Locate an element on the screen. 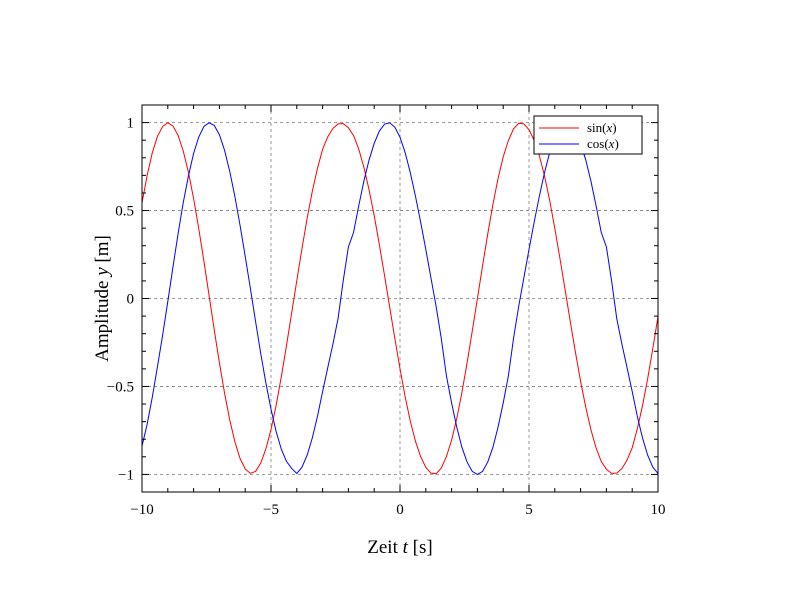 The width and height of the screenshot is (800, 600). y-axis-label-unit: [m] is located at coordinates (102, 251).